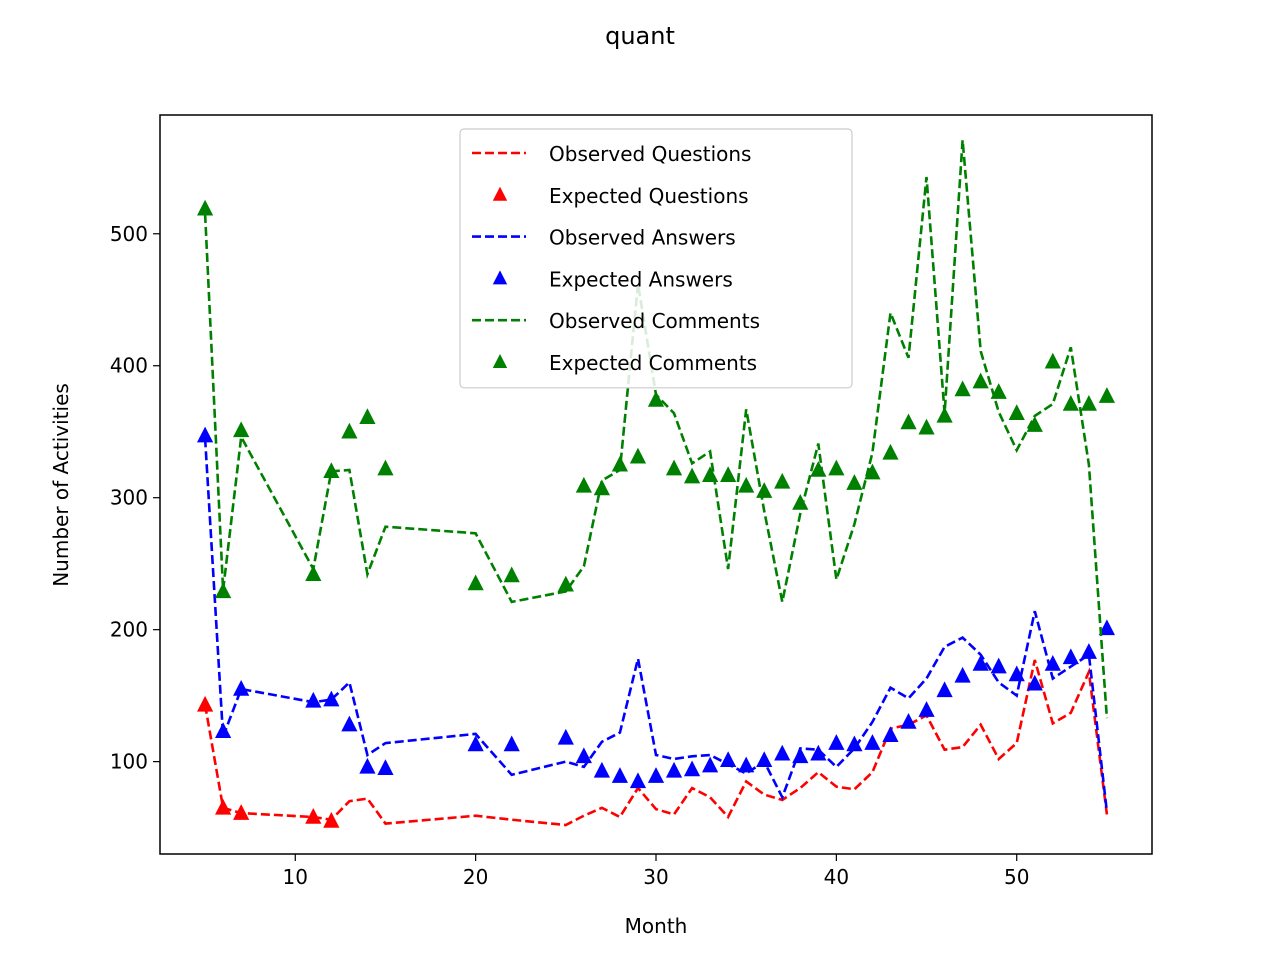 Image resolution: width=1280 pixels, height=960 pixels. What do you see at coordinates (475, 877) in the screenshot?
I see `x-tick-label: 20` at bounding box center [475, 877].